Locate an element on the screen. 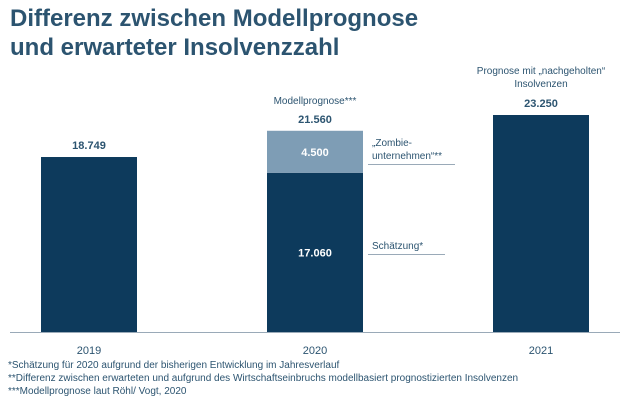  x-tick-label-2020: 2020 is located at coordinates (315, 351).